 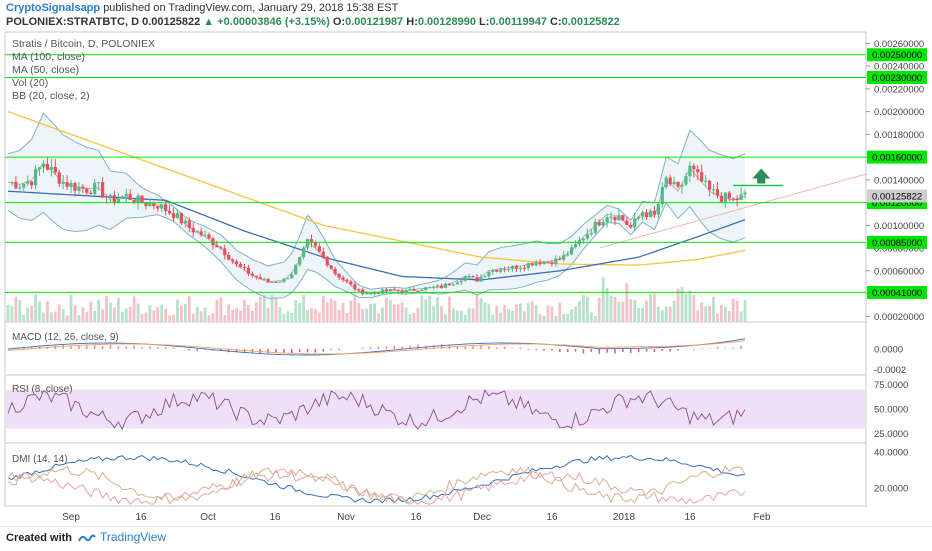 What do you see at coordinates (39, 538) in the screenshot?
I see `created-with-label: Created with` at bounding box center [39, 538].